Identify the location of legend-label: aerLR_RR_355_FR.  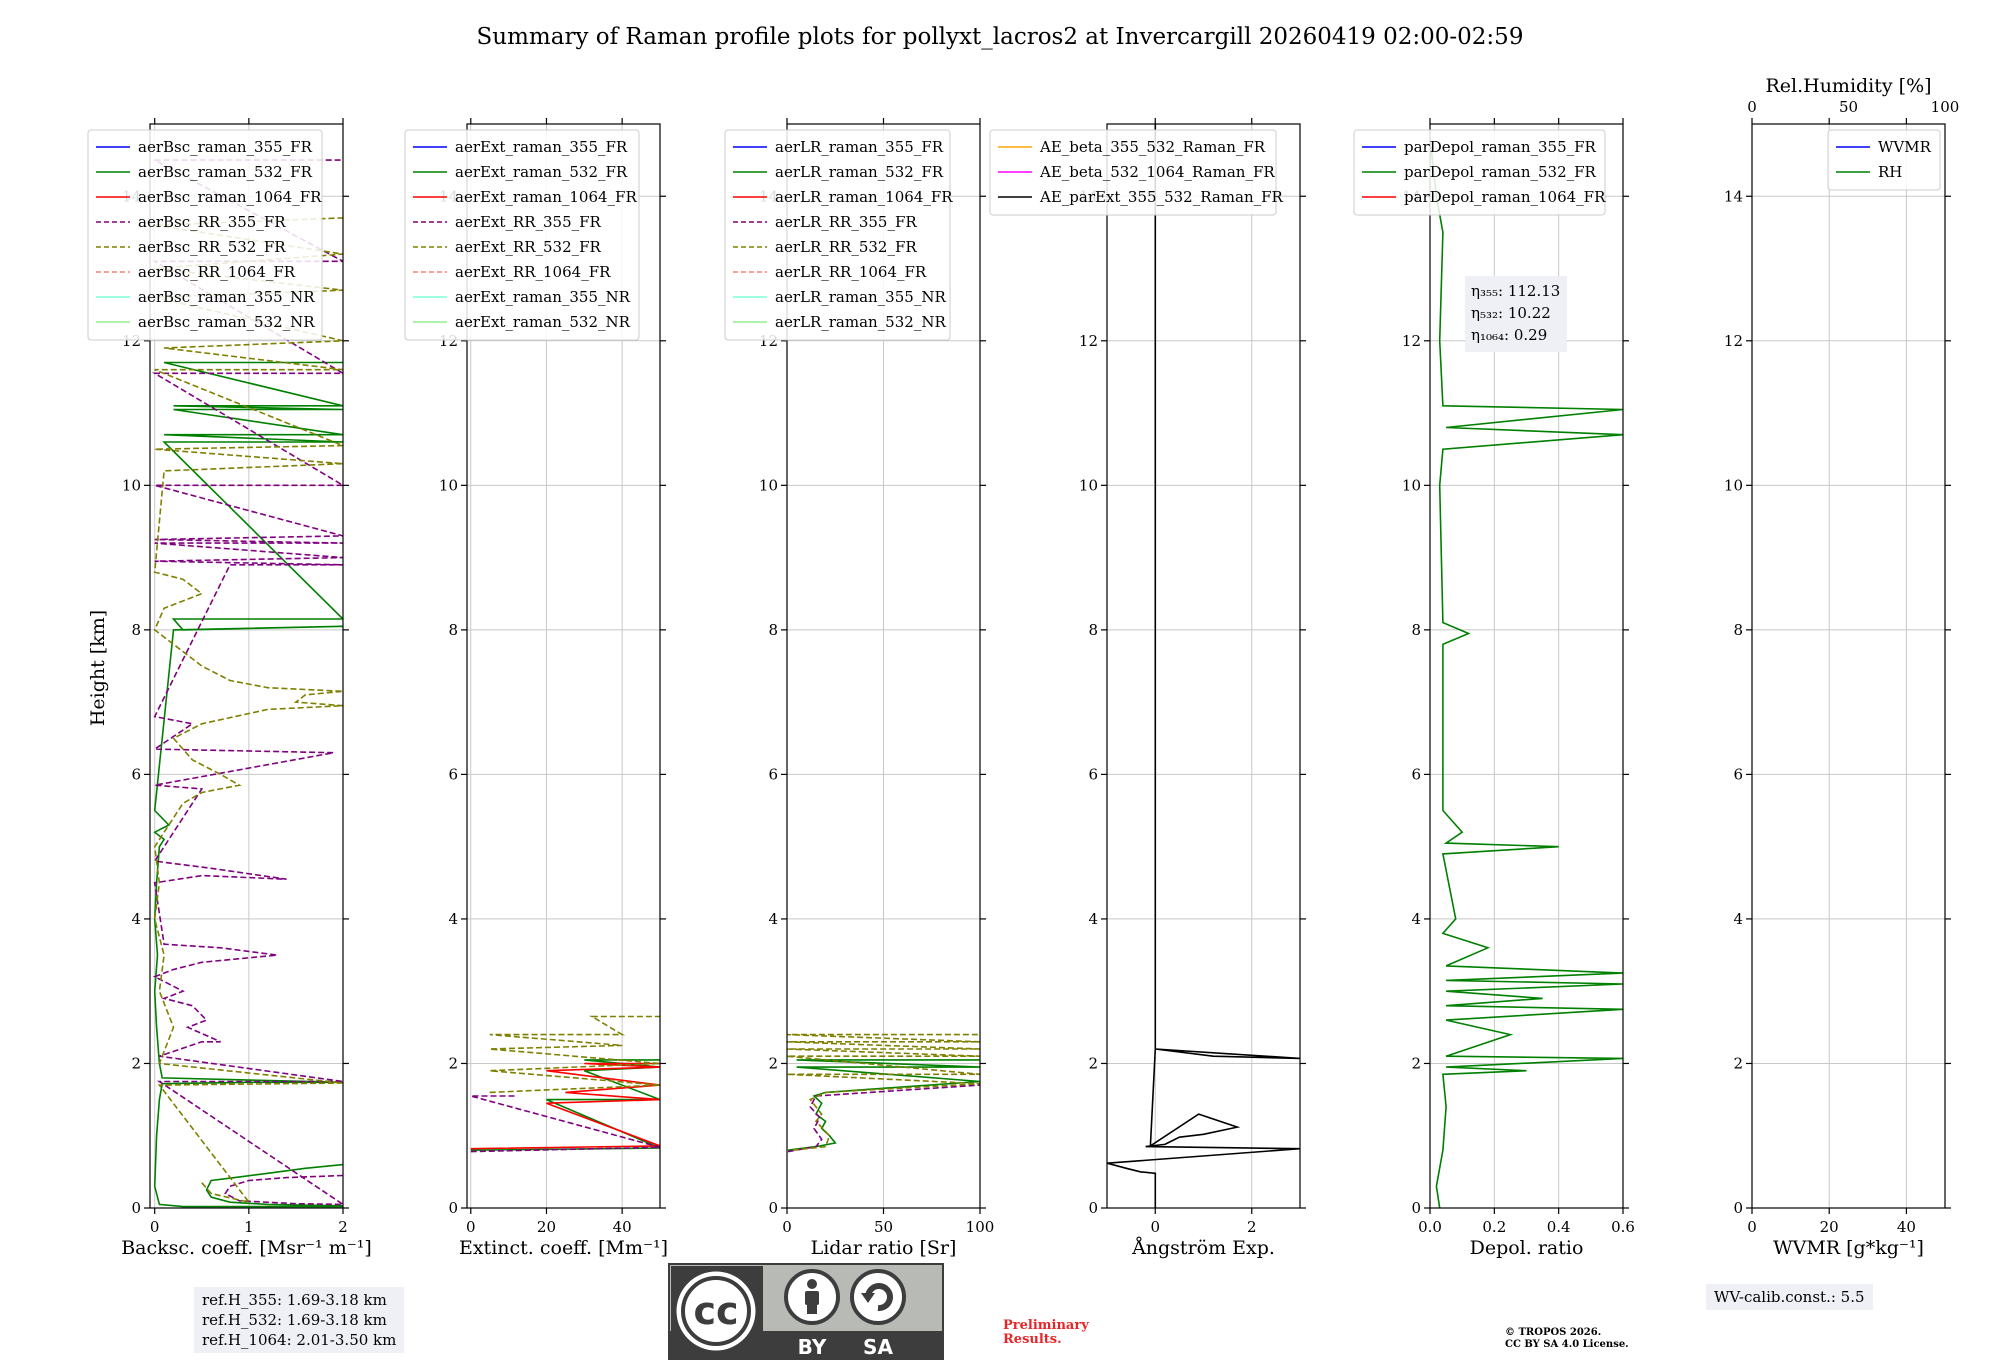
(846, 222).